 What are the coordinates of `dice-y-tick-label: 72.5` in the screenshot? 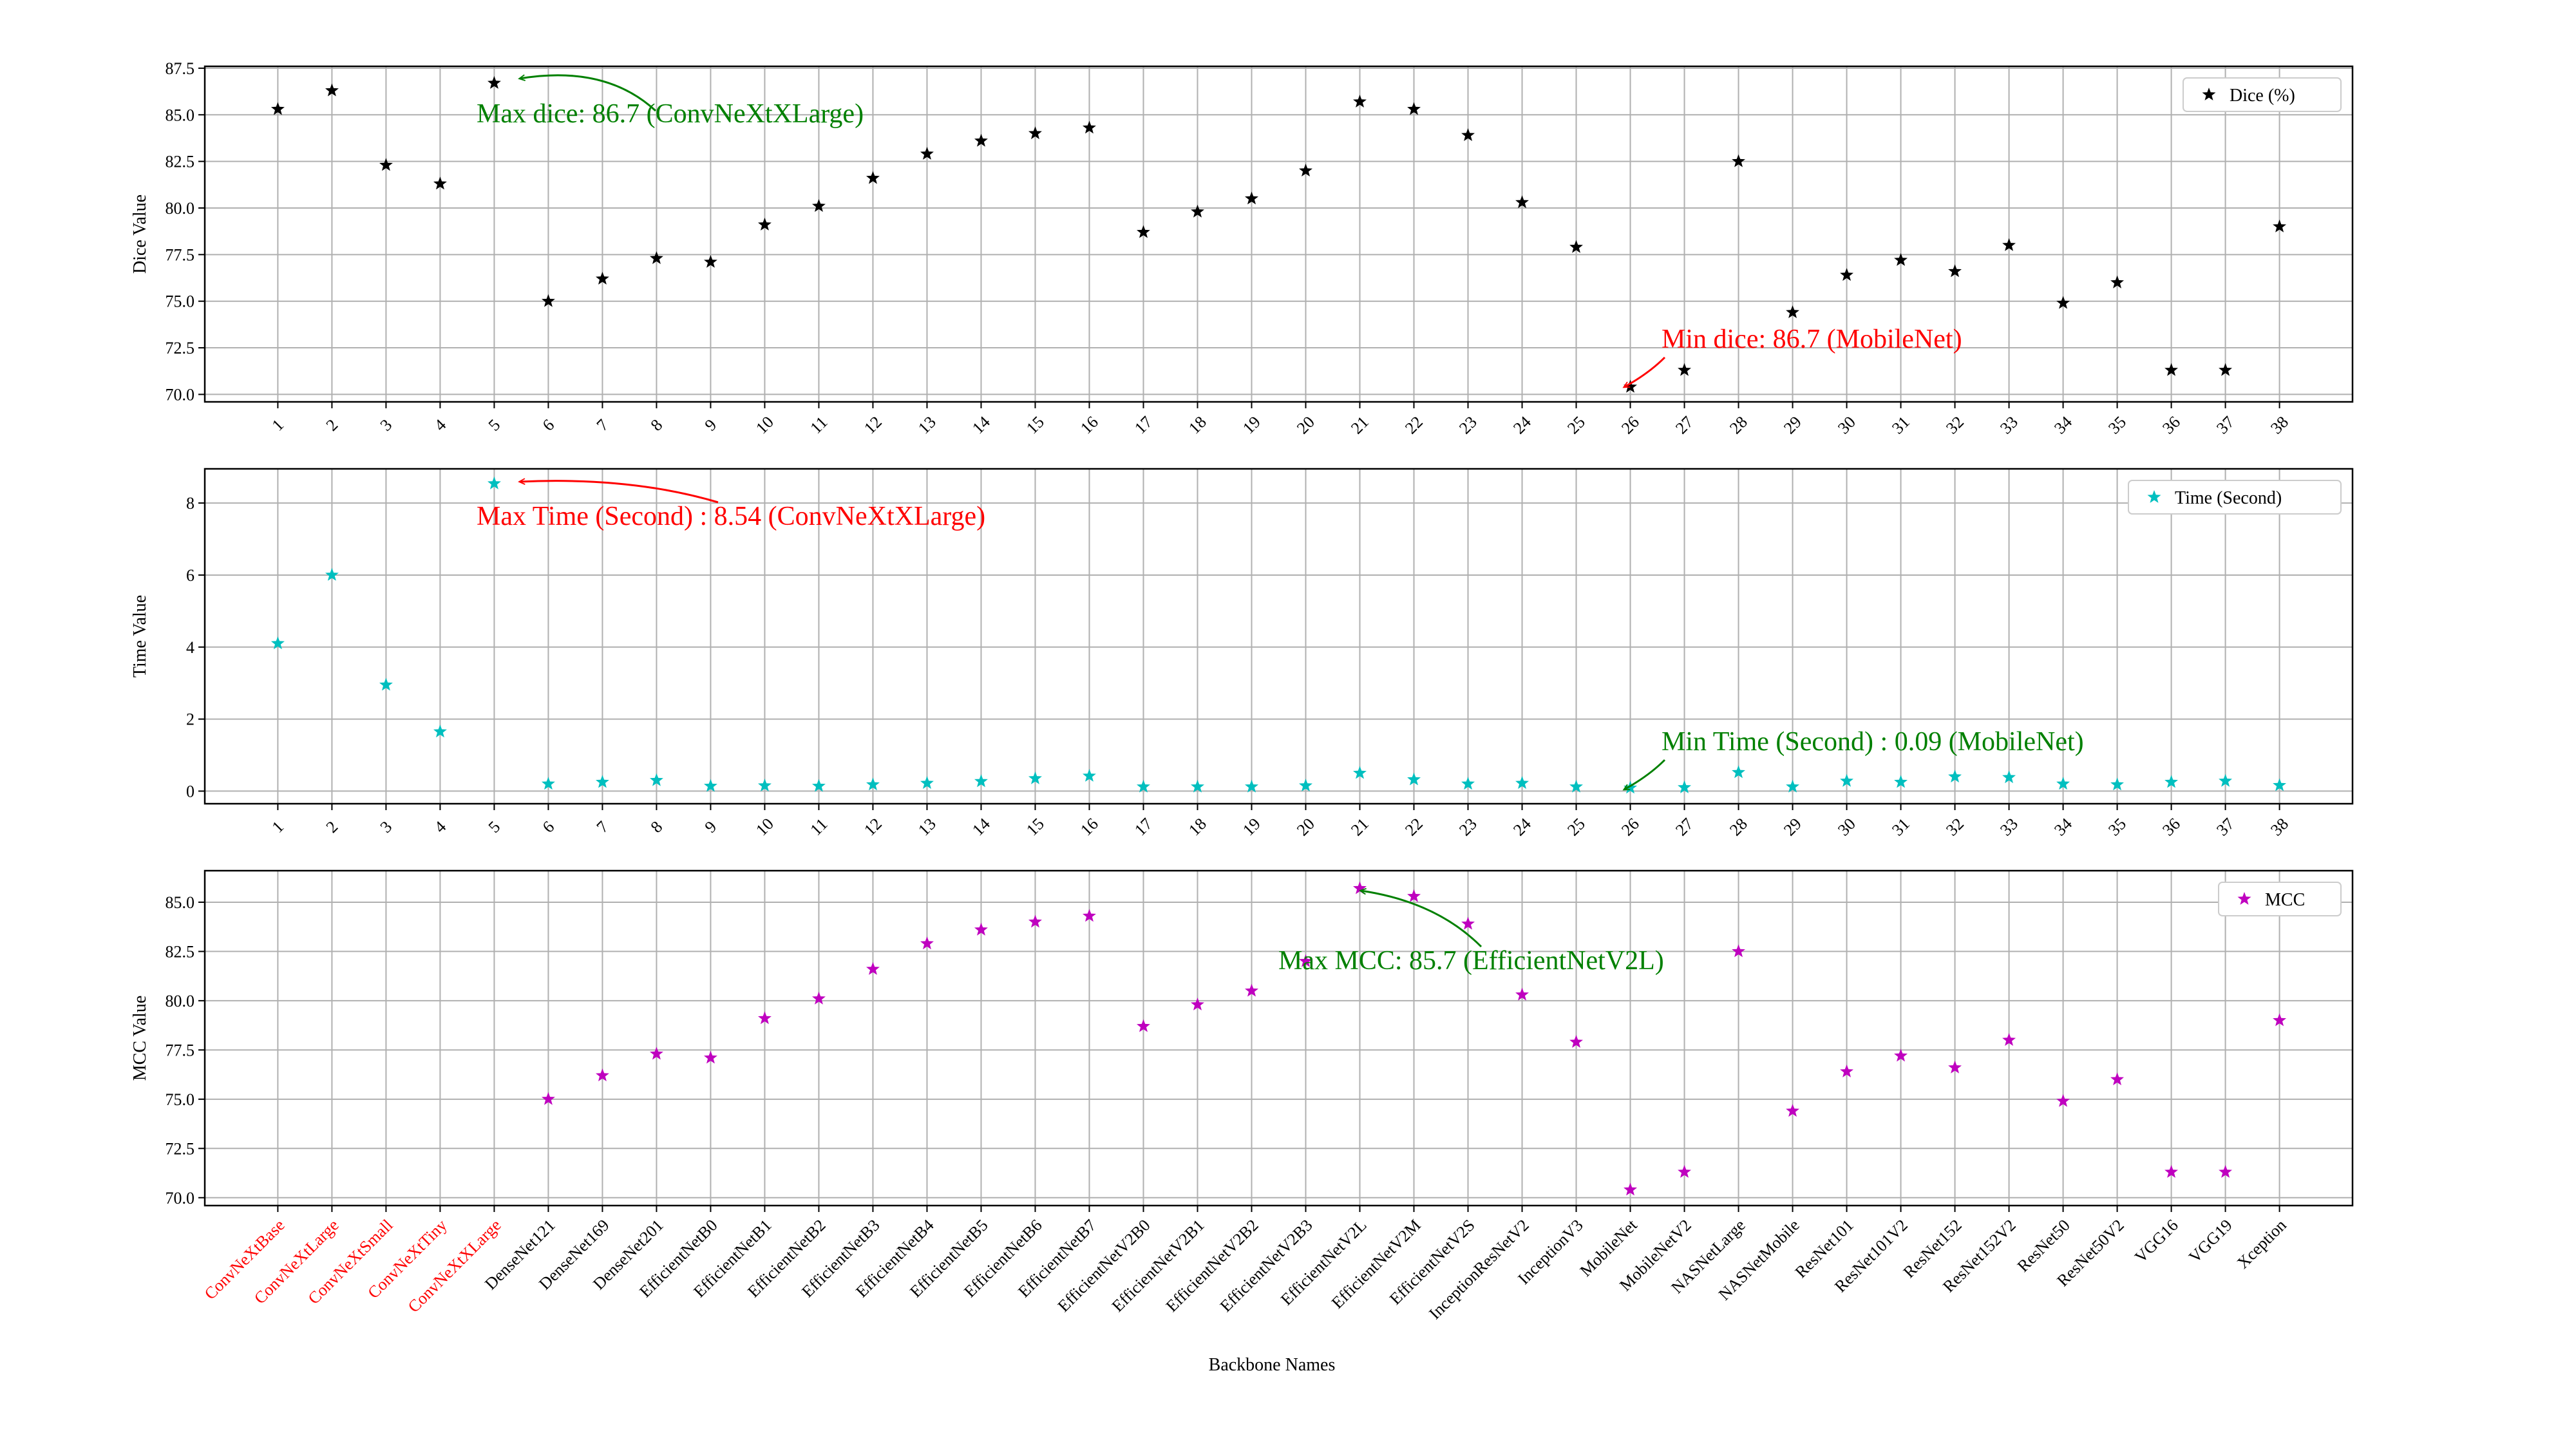 It's located at (181, 348).